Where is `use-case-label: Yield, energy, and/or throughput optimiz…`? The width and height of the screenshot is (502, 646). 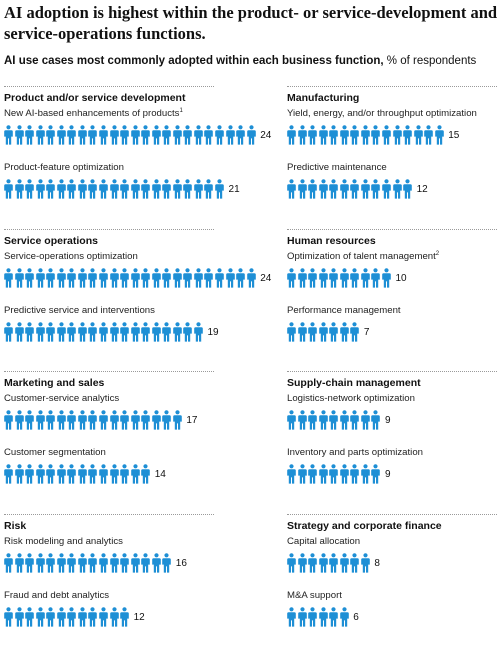 use-case-label: Yield, energy, and/or throughput optimiz… is located at coordinates (382, 113).